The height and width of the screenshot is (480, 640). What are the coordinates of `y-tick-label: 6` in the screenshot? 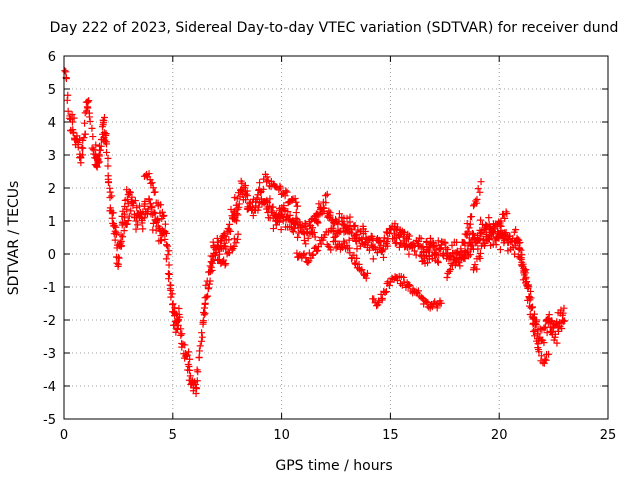 It's located at (52, 57).